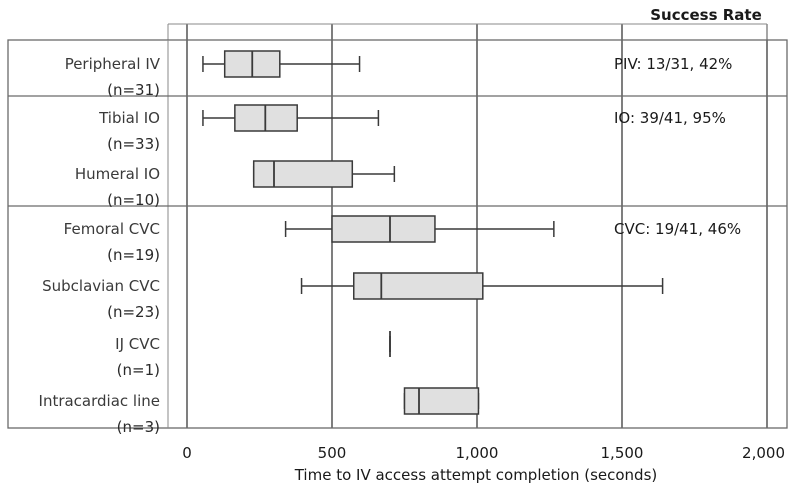 The width and height of the screenshot is (793, 491). I want to click on sample-size-femoral-cvc: (n=19), so click(133, 255).